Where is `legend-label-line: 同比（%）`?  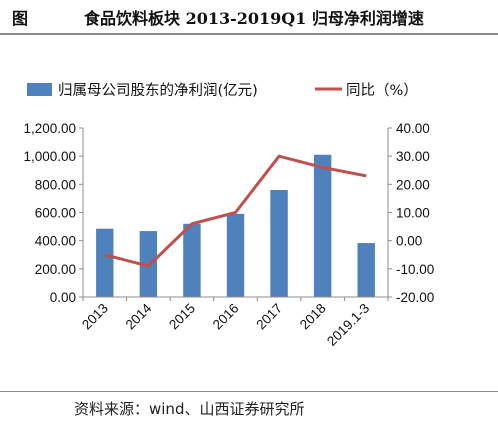 legend-label-line: 同比（%） is located at coordinates (382, 90).